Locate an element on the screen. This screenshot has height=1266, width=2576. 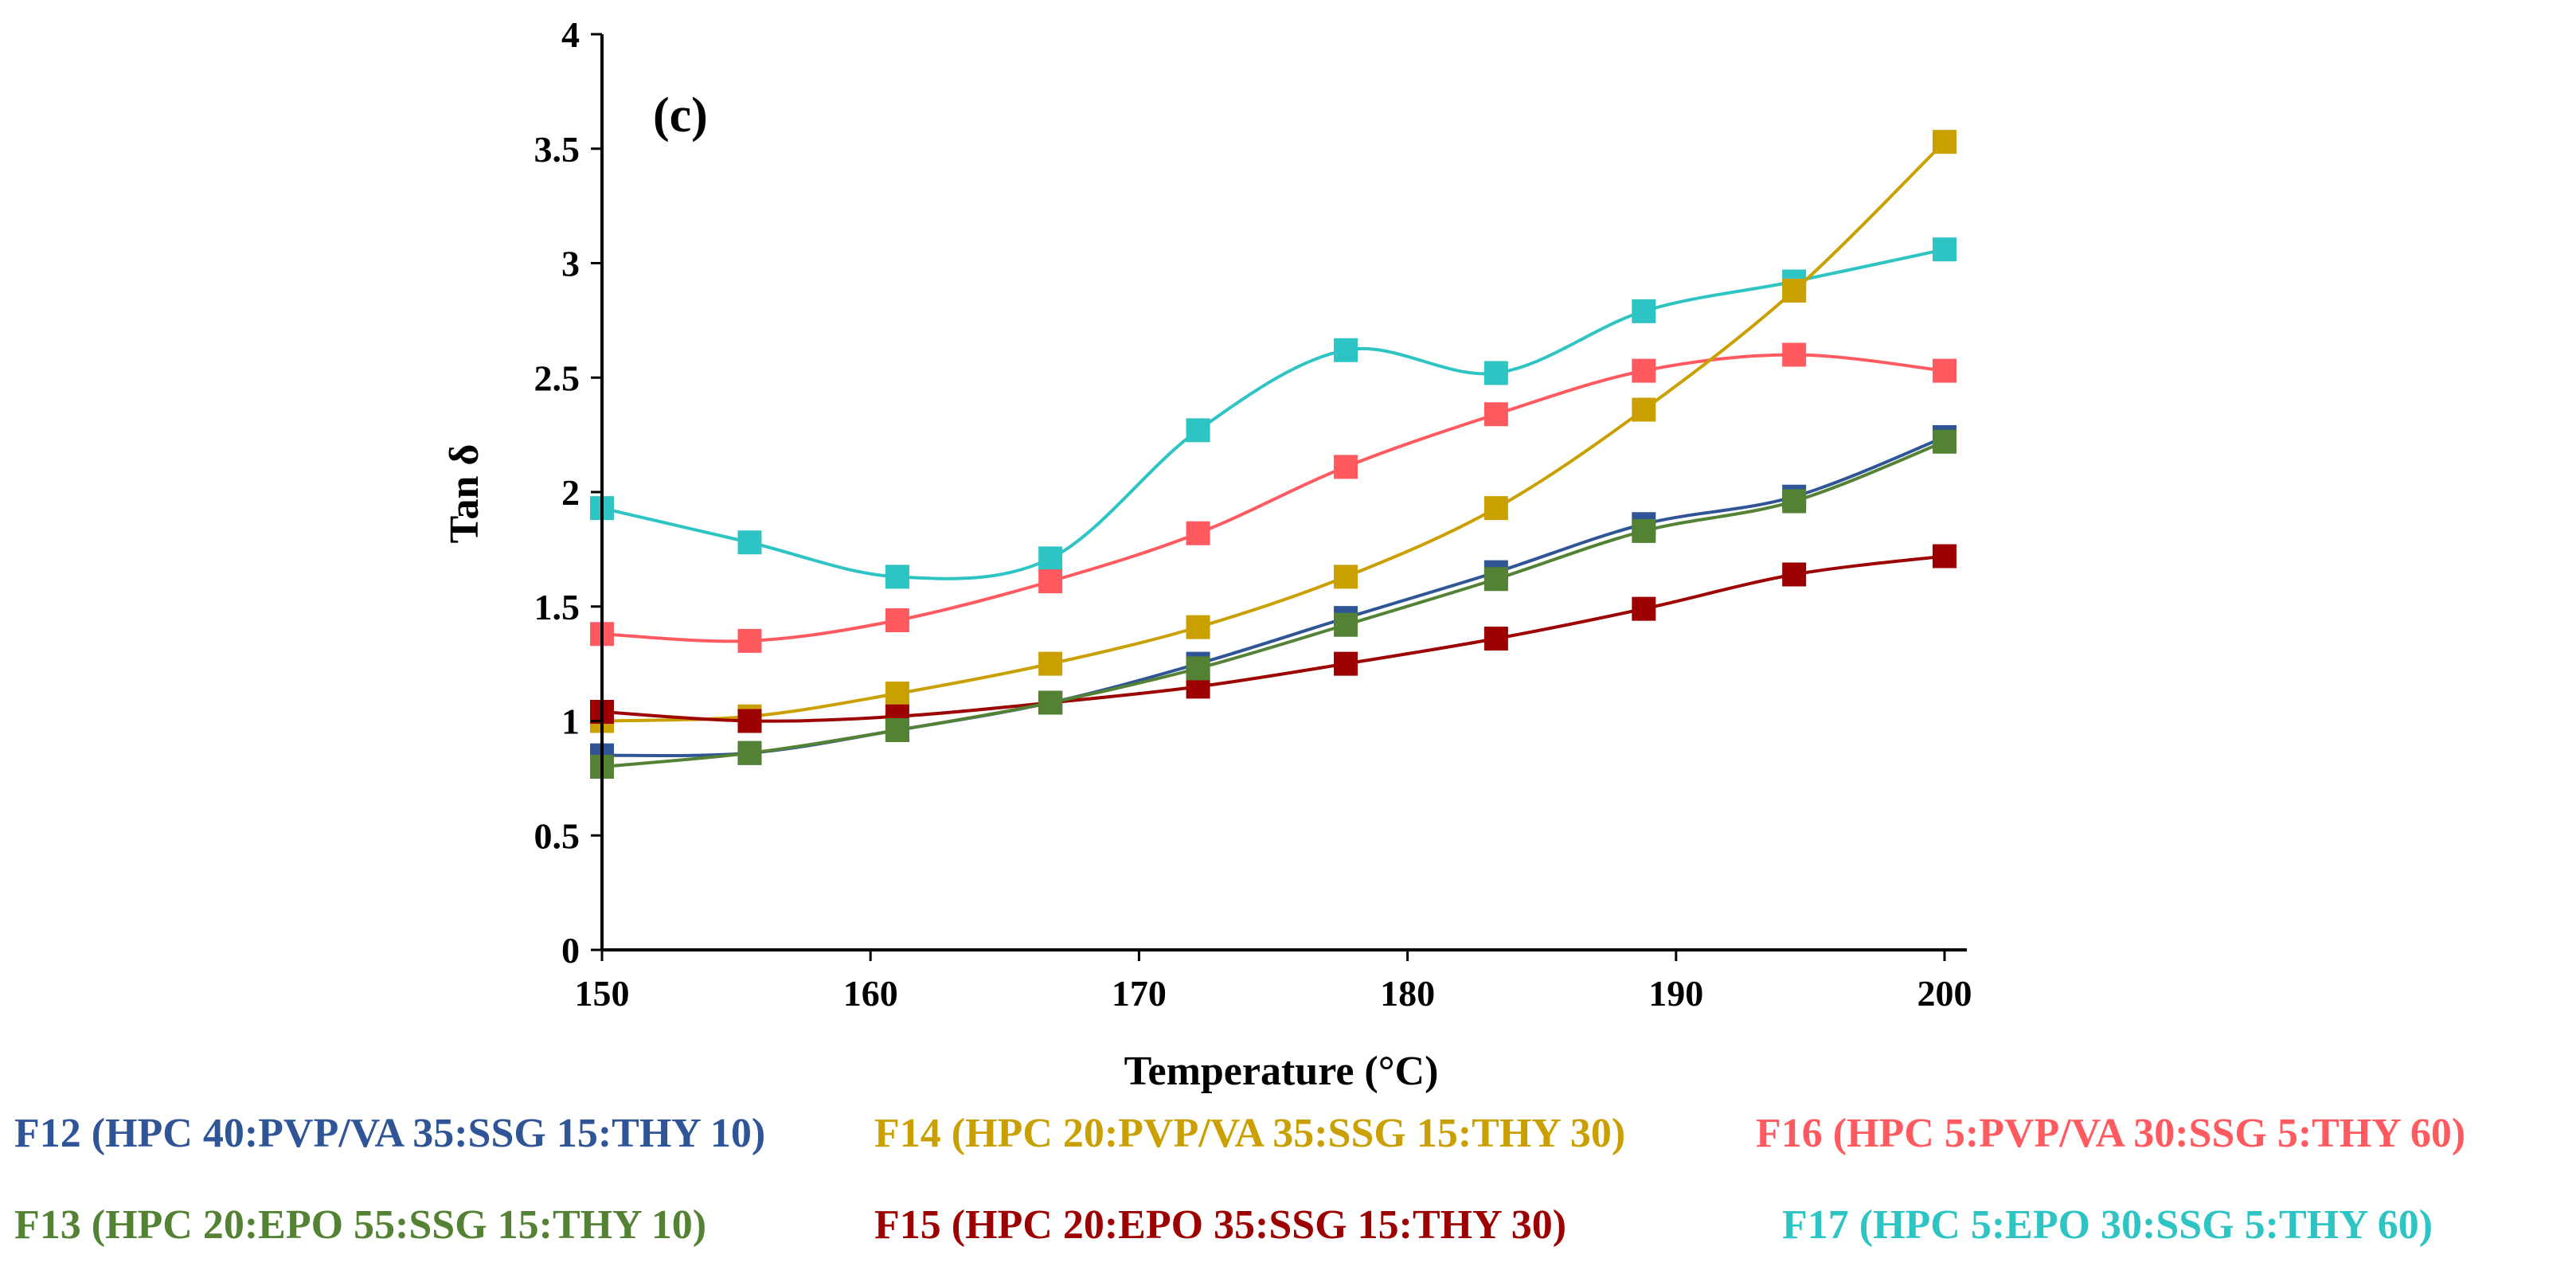
series-f13 is located at coordinates (1273, 604).